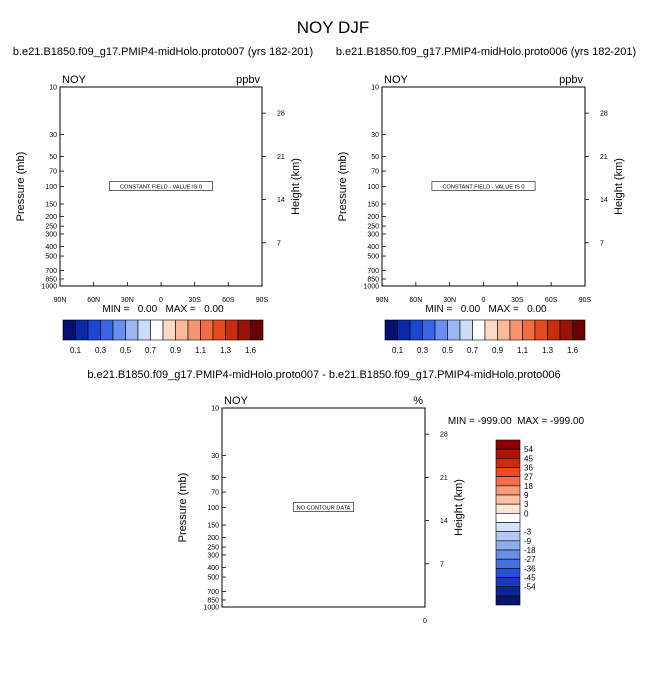 The height and width of the screenshot is (692, 671). What do you see at coordinates (215, 409) in the screenshot?
I see `y-tick-label: 10` at bounding box center [215, 409].